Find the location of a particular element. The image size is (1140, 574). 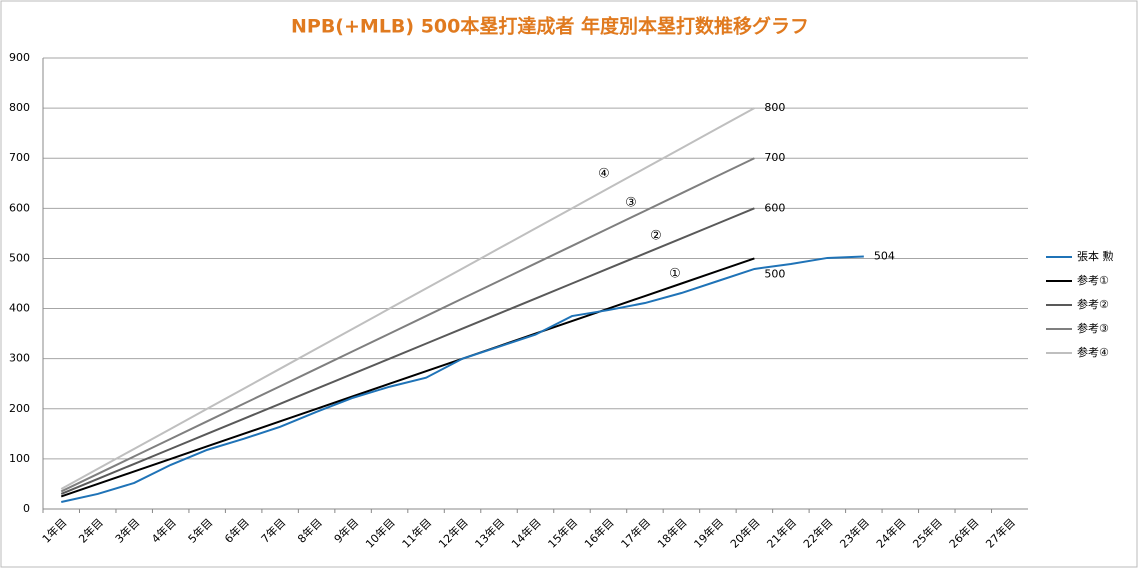

legend-label: 参考① is located at coordinates (1093, 280).